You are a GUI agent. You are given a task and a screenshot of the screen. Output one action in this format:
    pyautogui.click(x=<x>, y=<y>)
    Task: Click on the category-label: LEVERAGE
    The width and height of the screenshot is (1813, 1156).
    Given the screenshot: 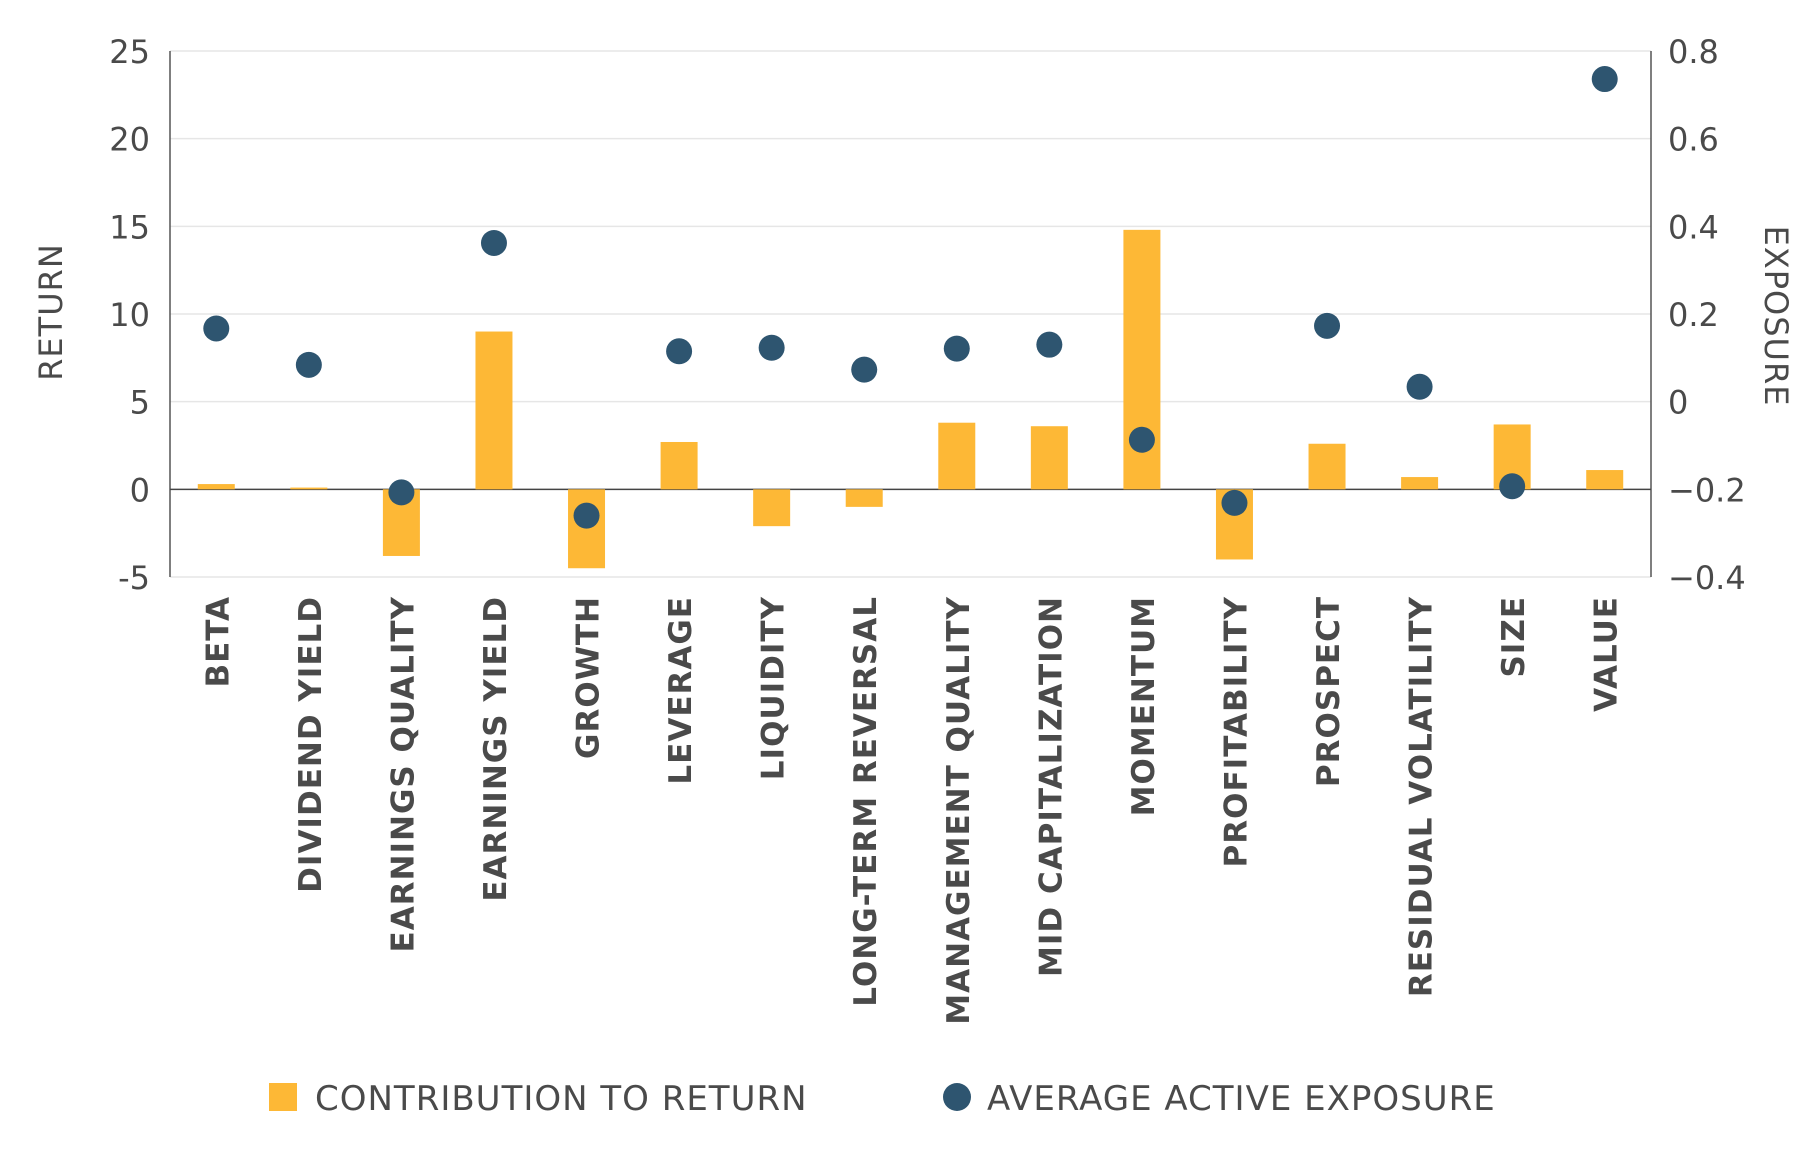 What is the action you would take?
    pyautogui.click(x=681, y=690)
    